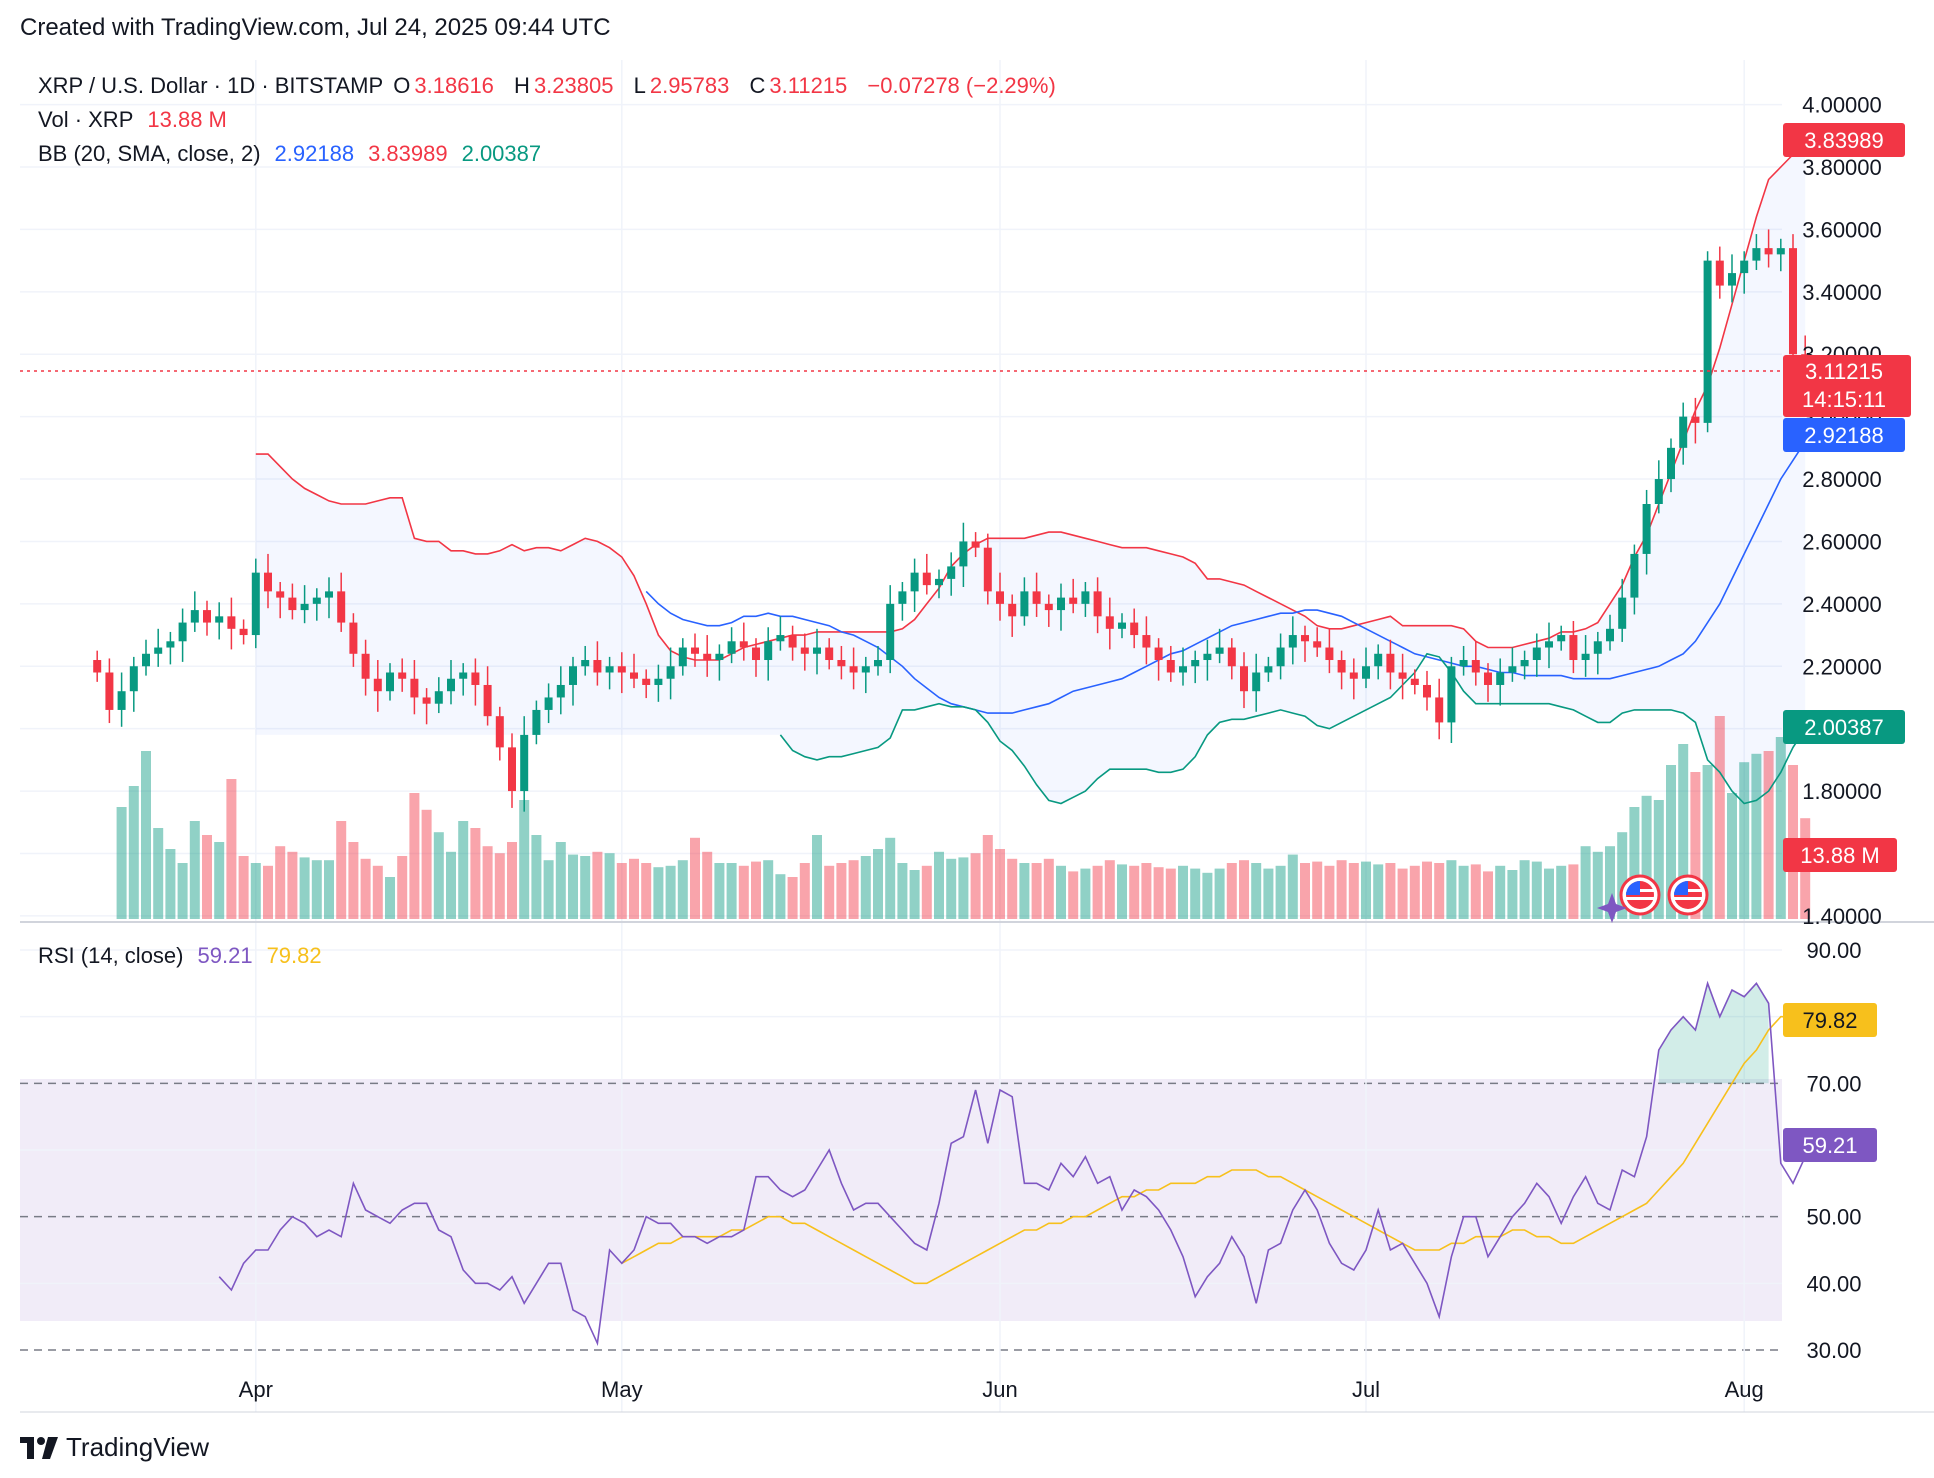  What do you see at coordinates (111, 955) in the screenshot?
I see `rsi-label: RSI (14, close)` at bounding box center [111, 955].